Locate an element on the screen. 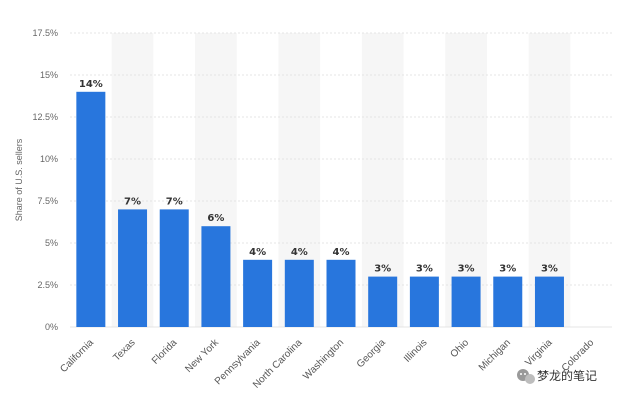 The image size is (631, 400). x-tick-label: Illinois is located at coordinates (415, 350).